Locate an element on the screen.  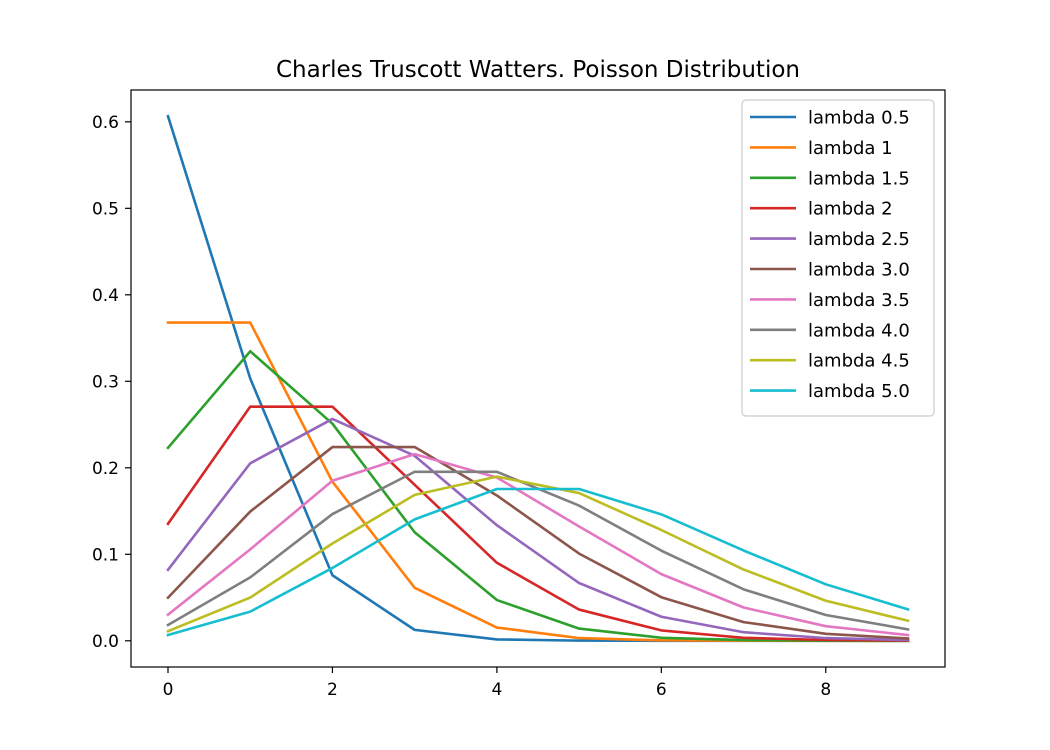
y-tick-label: 0.6 is located at coordinates (105, 123).